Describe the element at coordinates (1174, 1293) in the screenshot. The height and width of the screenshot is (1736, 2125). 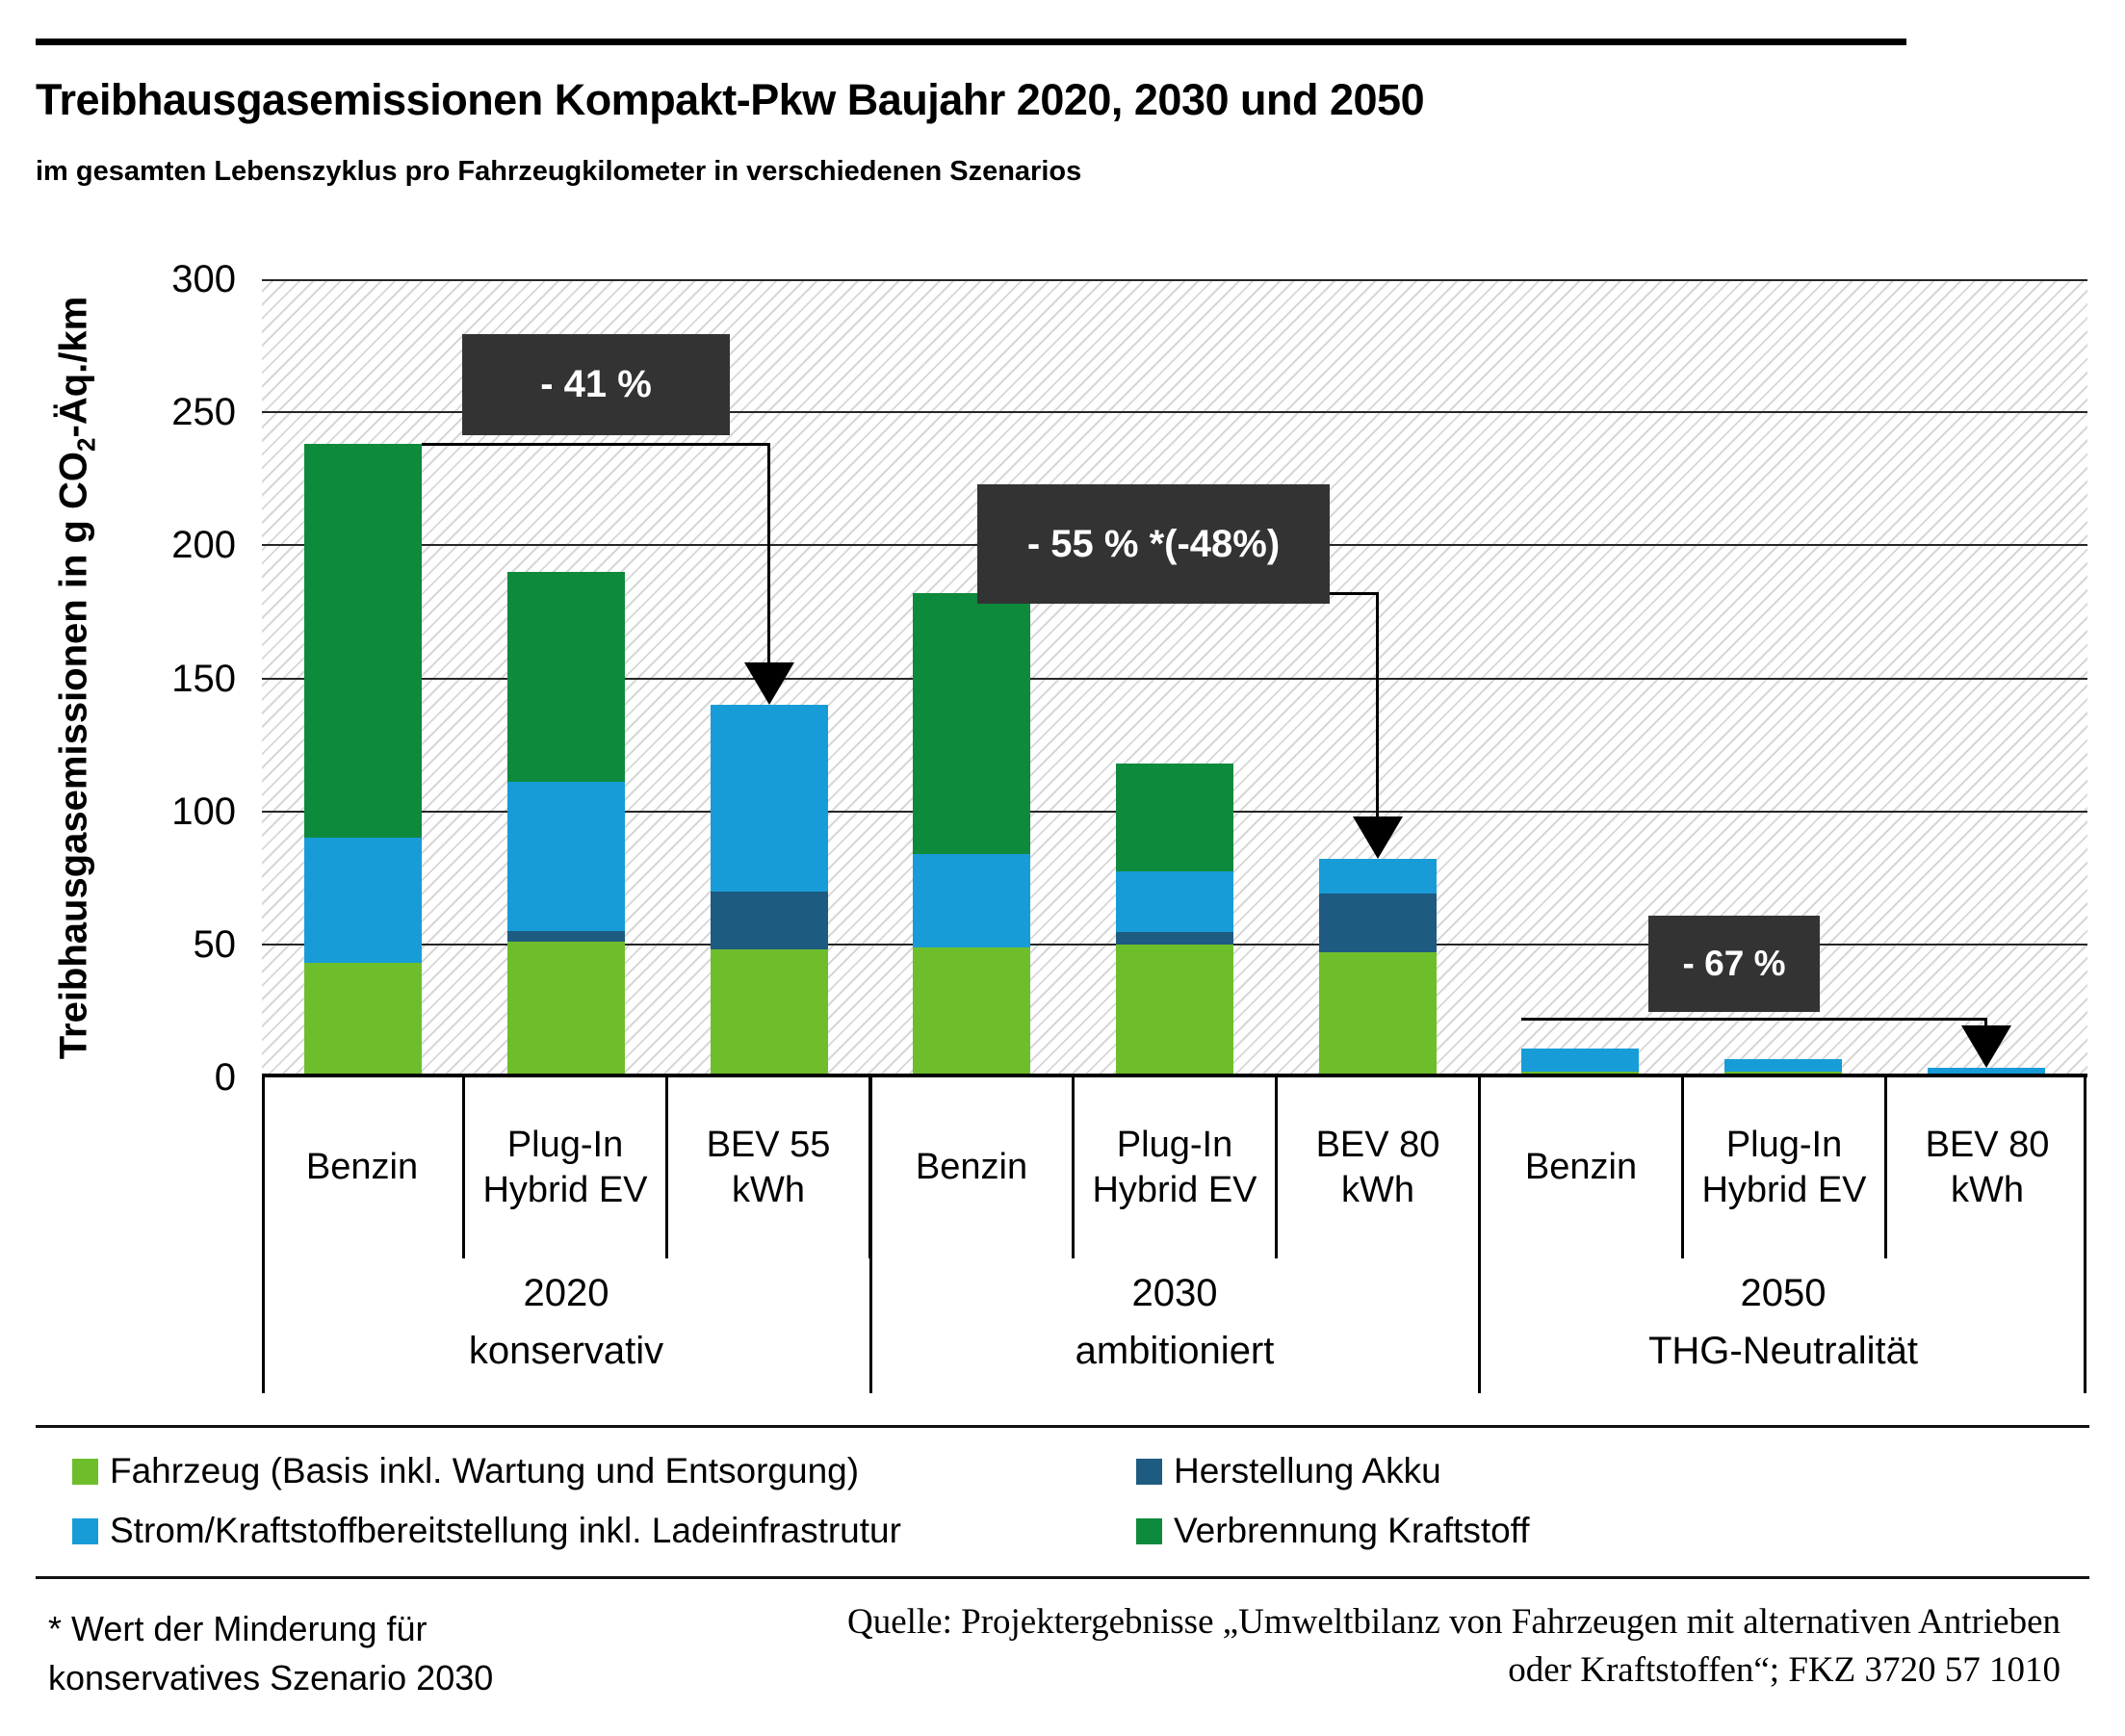
I see `group-year-label: 2030` at that location.